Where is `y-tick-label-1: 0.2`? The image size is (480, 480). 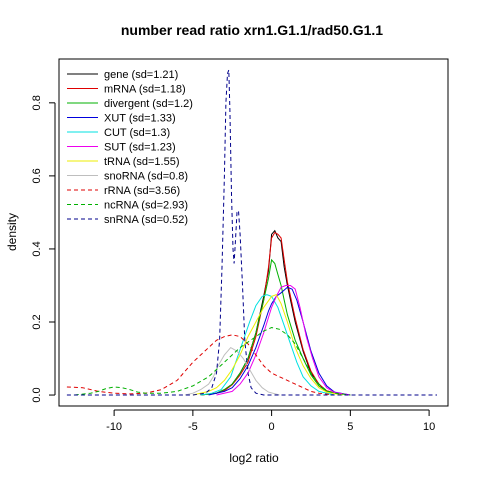 y-tick-label-1: 0.2 is located at coordinates (37, 321).